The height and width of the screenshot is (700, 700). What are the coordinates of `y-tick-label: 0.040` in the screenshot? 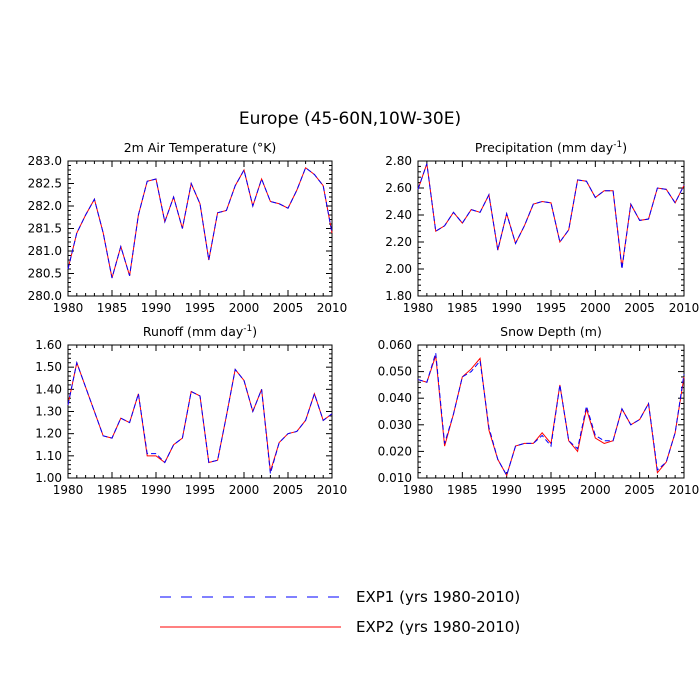 It's located at (395, 398).